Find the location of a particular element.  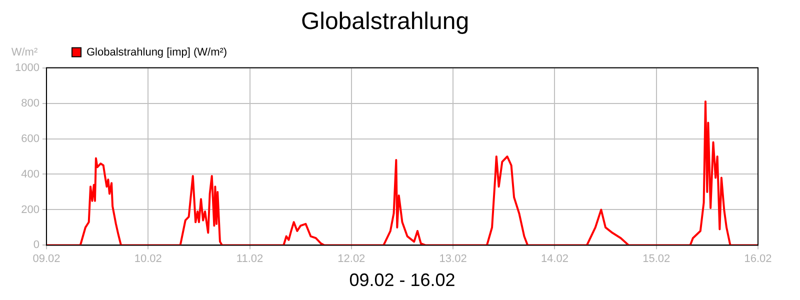

y-tick-label: 200 is located at coordinates (30, 210).